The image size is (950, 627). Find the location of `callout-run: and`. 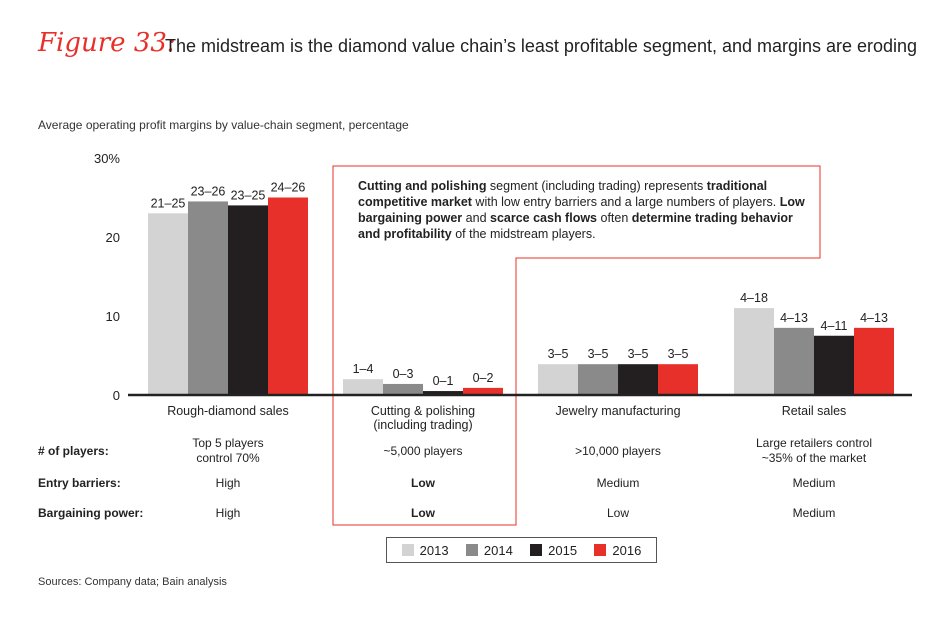

callout-run: and is located at coordinates (476, 218).